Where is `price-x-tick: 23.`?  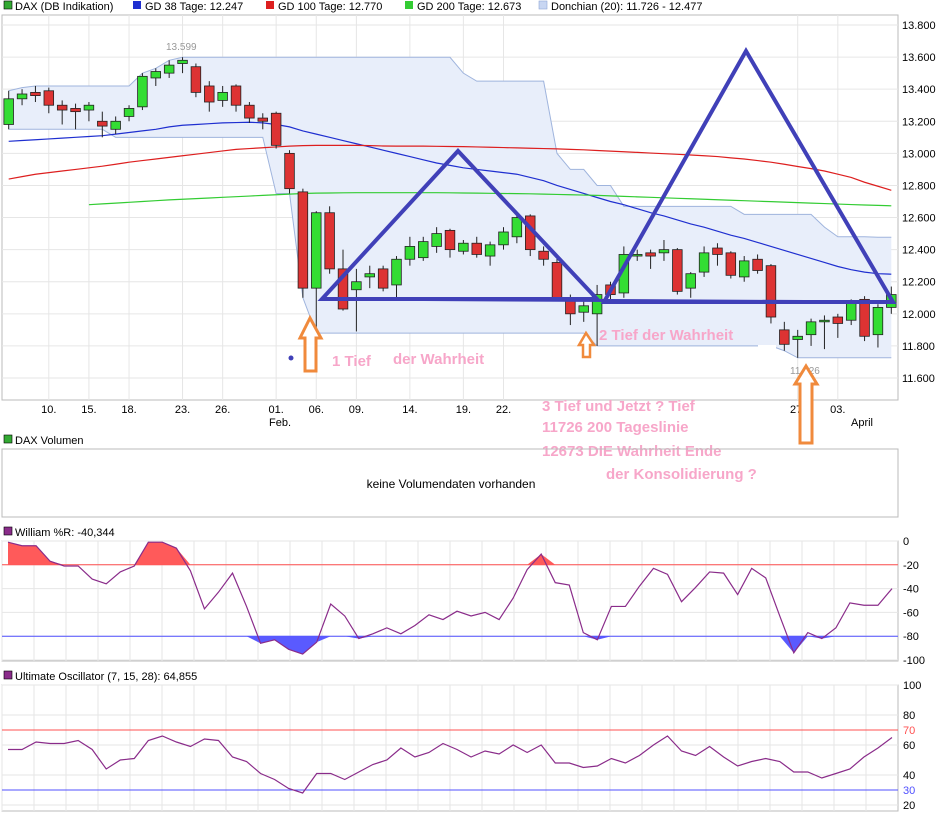 price-x-tick: 23. is located at coordinates (182, 410).